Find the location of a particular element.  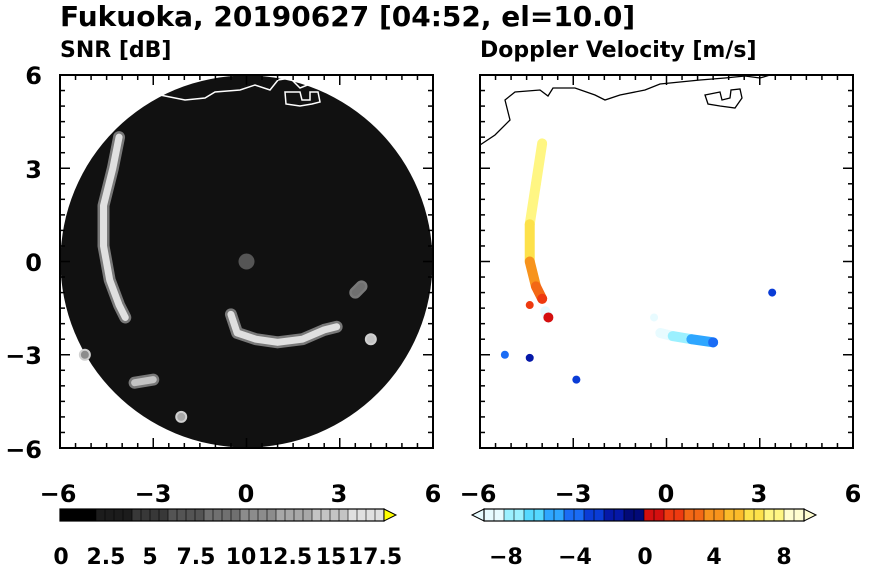

snr-x-tick: 3 is located at coordinates (339, 494).